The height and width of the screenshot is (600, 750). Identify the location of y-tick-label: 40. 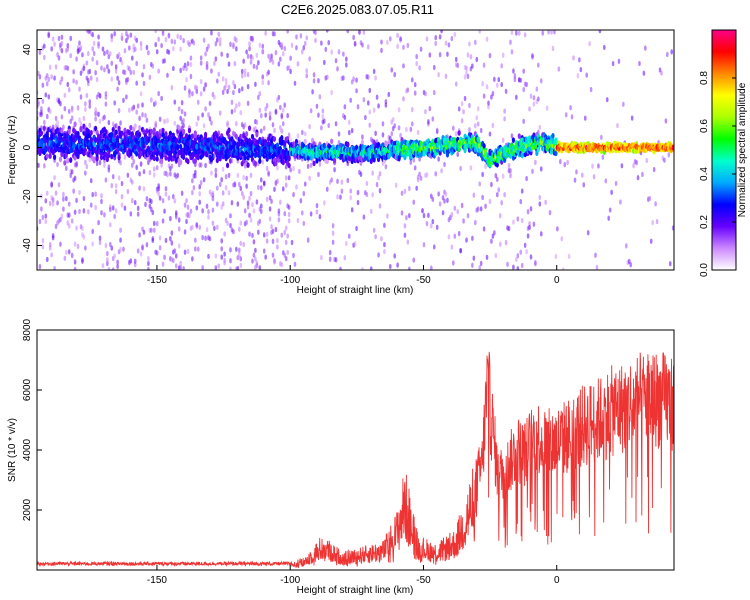
(27, 50).